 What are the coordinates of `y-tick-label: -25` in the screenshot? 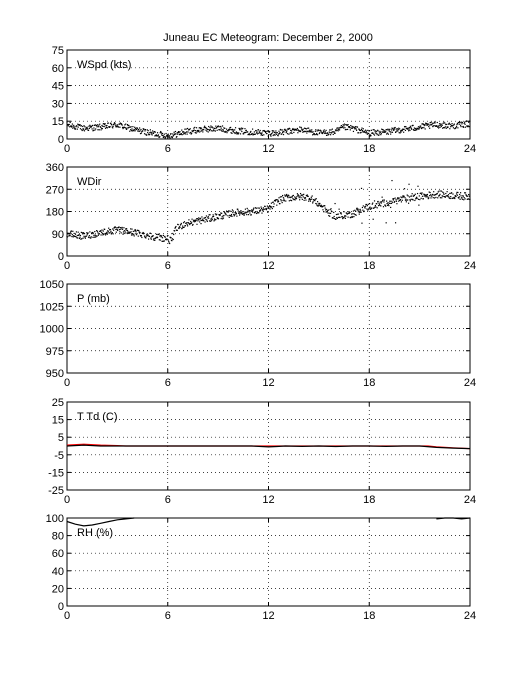 It's located at (56, 491).